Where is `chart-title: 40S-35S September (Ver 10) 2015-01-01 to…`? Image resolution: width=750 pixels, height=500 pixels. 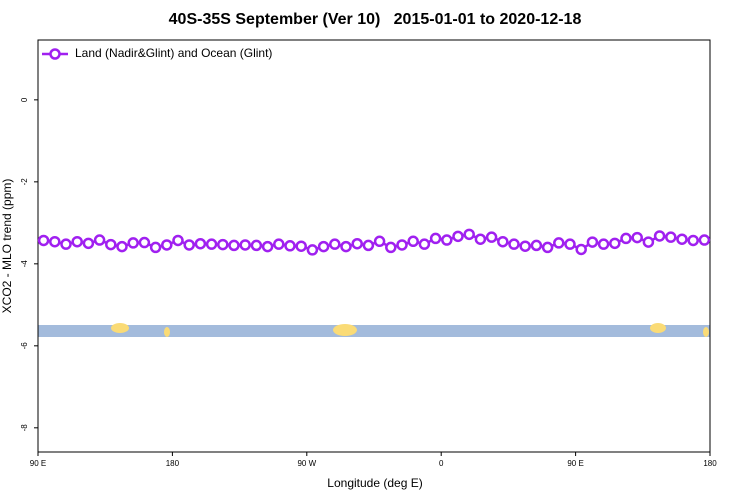
chart-title: 40S-35S September (Ver 10) 2015-01-01 to… is located at coordinates (375, 19).